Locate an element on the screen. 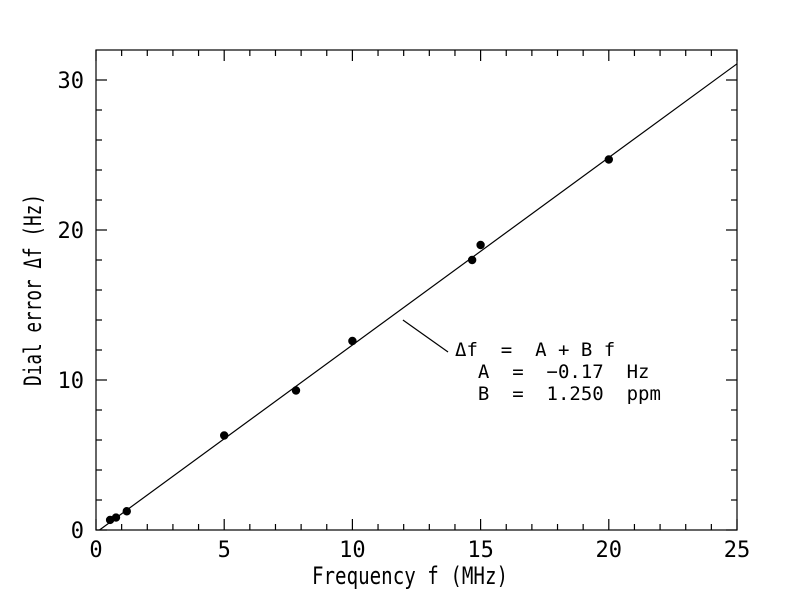 The width and height of the screenshot is (792, 612). annotation-line-equation: Δf = A + B f is located at coordinates (535, 350).